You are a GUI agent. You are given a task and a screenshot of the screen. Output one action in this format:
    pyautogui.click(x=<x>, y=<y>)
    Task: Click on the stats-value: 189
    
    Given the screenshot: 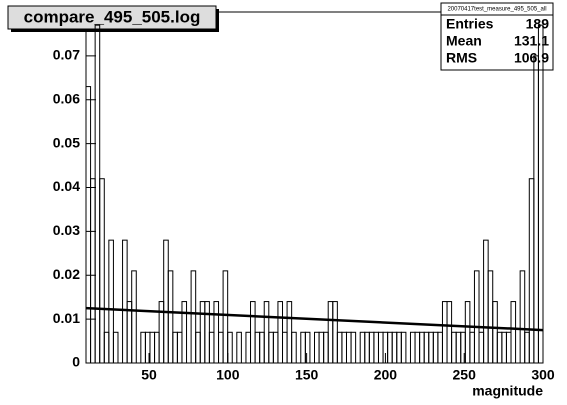 What is the action you would take?
    pyautogui.click(x=538, y=24)
    